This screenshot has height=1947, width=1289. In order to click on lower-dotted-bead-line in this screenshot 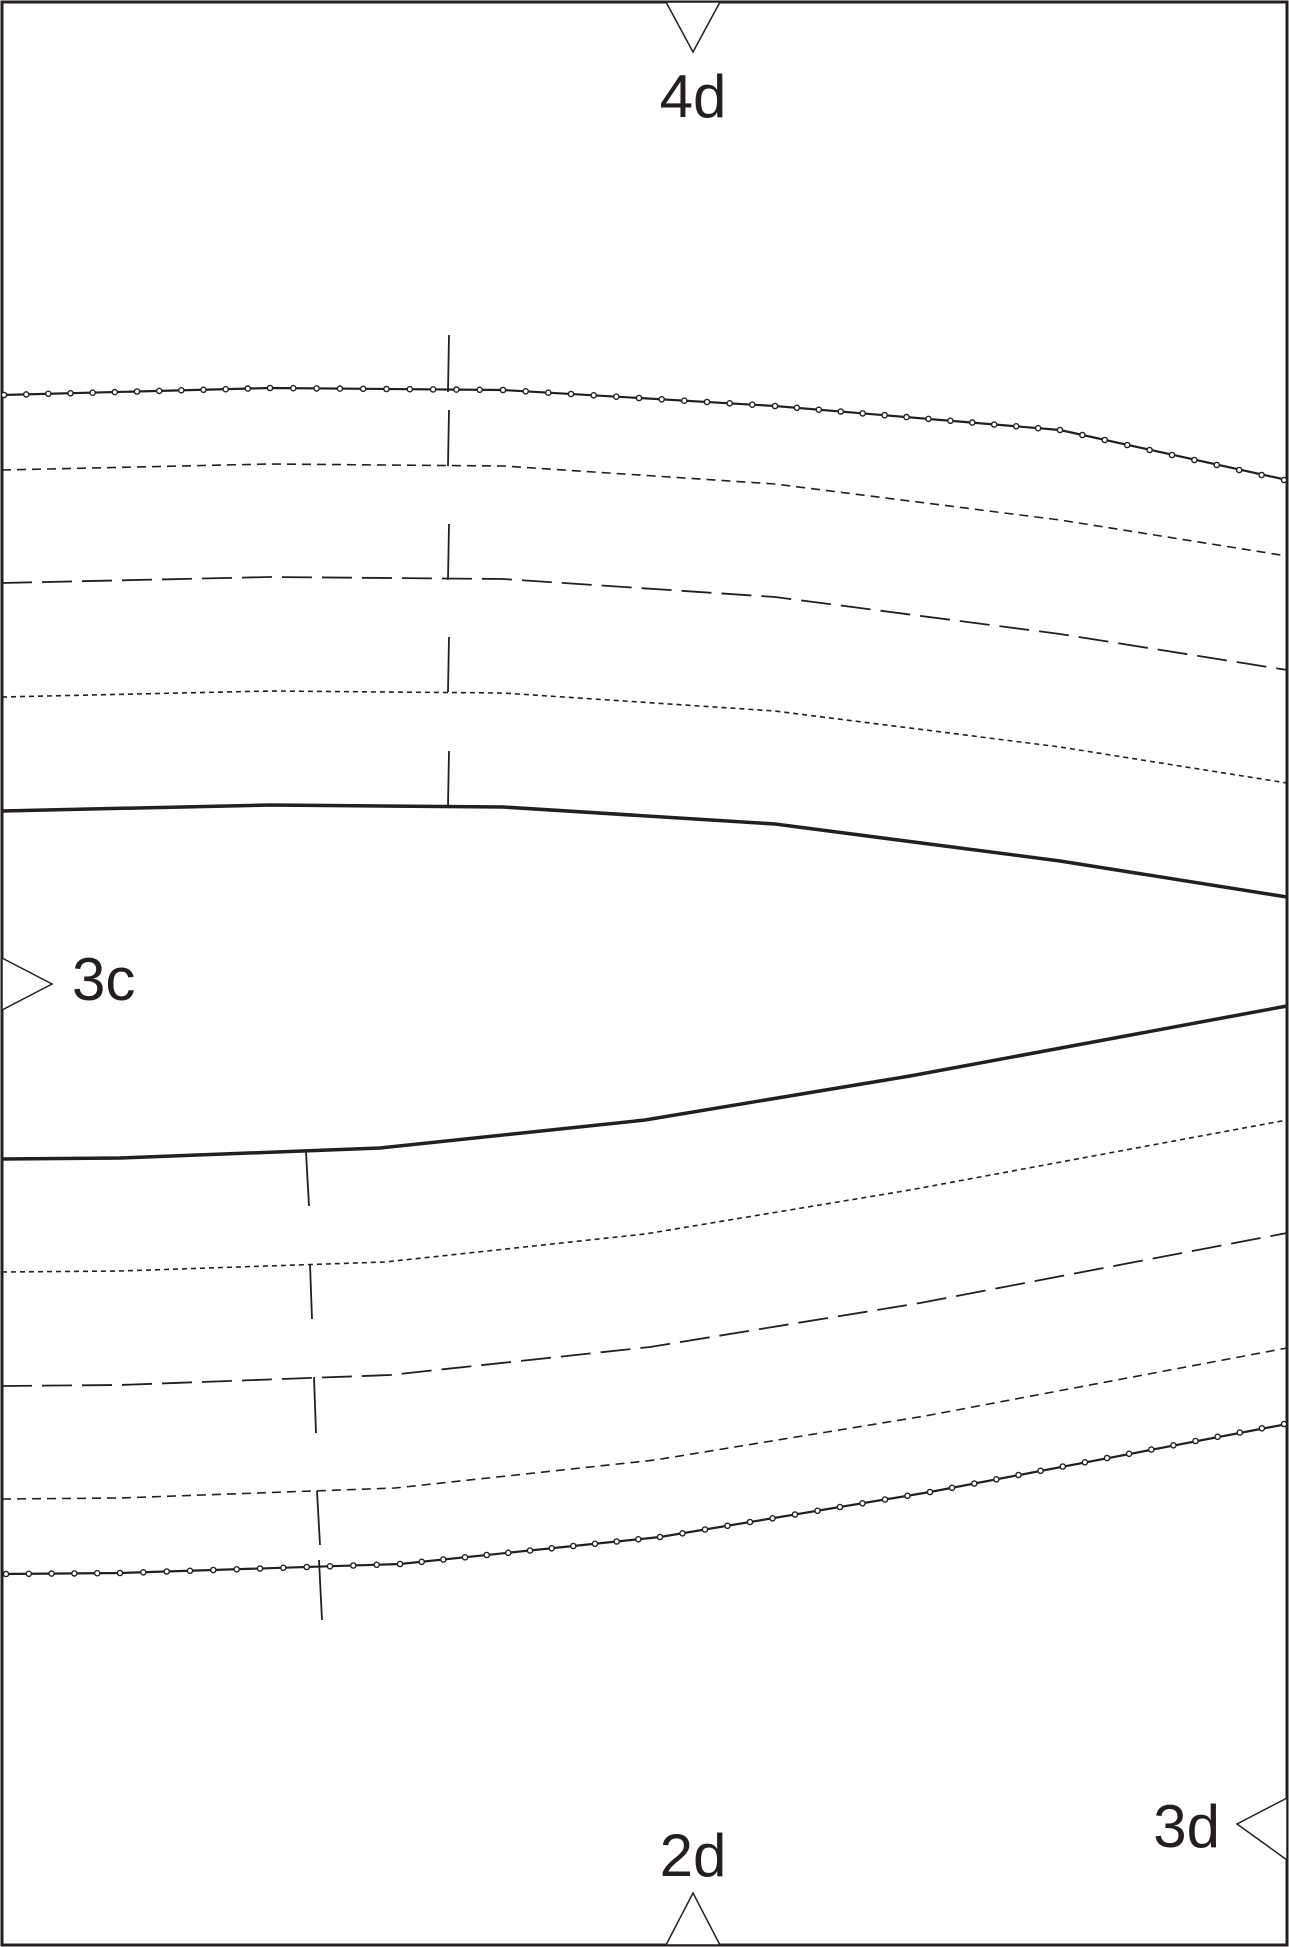, I will do `click(644, 1499)`.